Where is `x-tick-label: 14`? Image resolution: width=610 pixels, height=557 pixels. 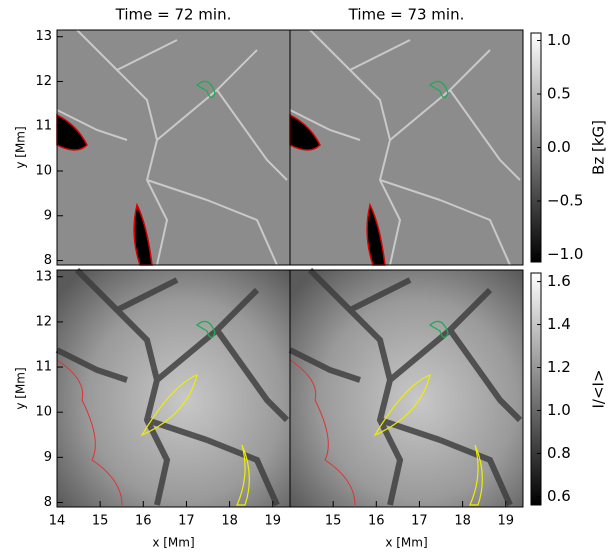 x-tick-label: 14 is located at coordinates (57, 521).